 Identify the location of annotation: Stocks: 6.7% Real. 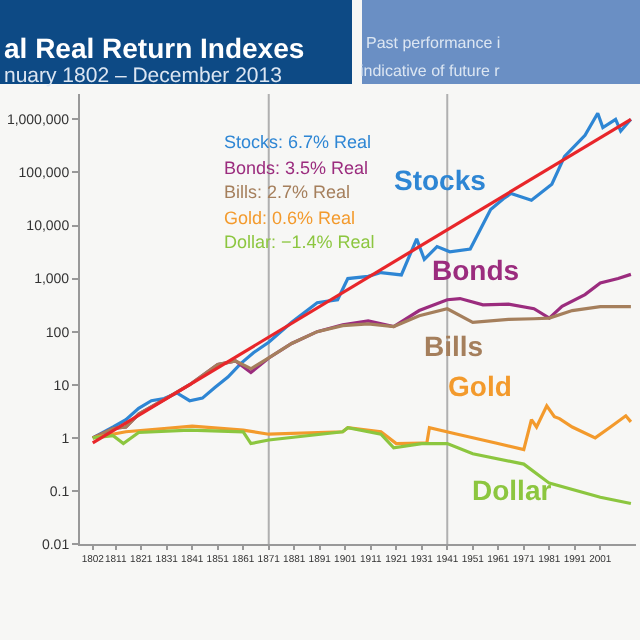
(298, 142).